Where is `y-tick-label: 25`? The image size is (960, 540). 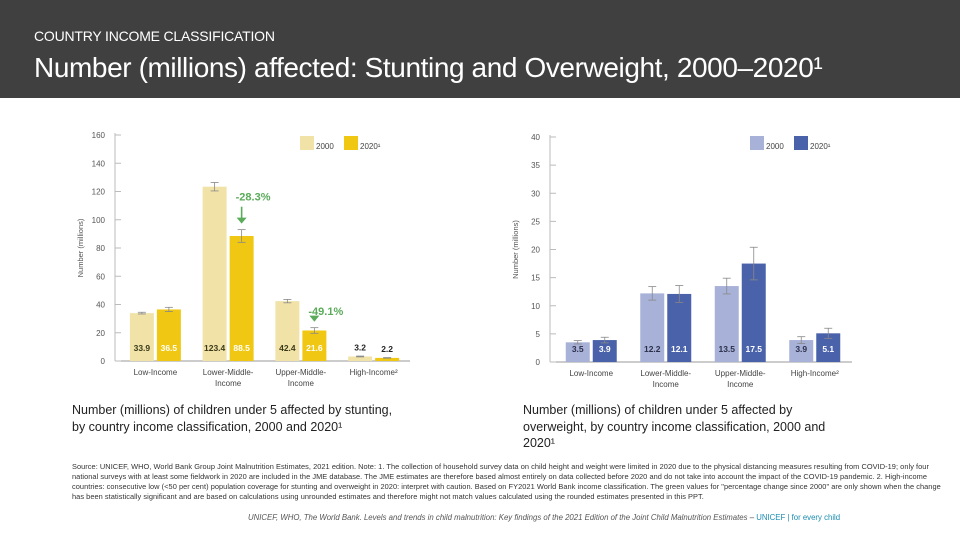 y-tick-label: 25 is located at coordinates (535, 221).